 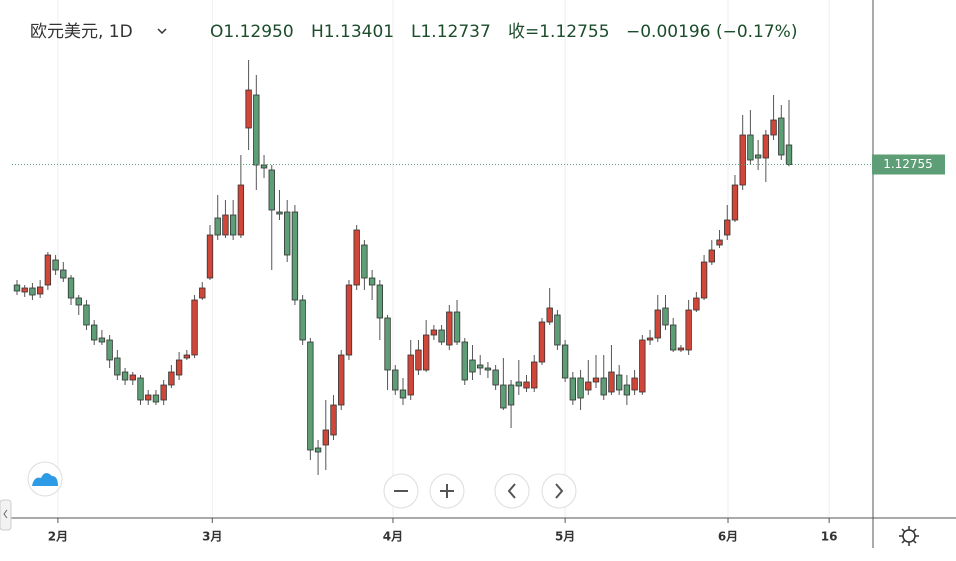 What do you see at coordinates (559, 32) in the screenshot?
I see `header-close: 收=1.12755` at bounding box center [559, 32].